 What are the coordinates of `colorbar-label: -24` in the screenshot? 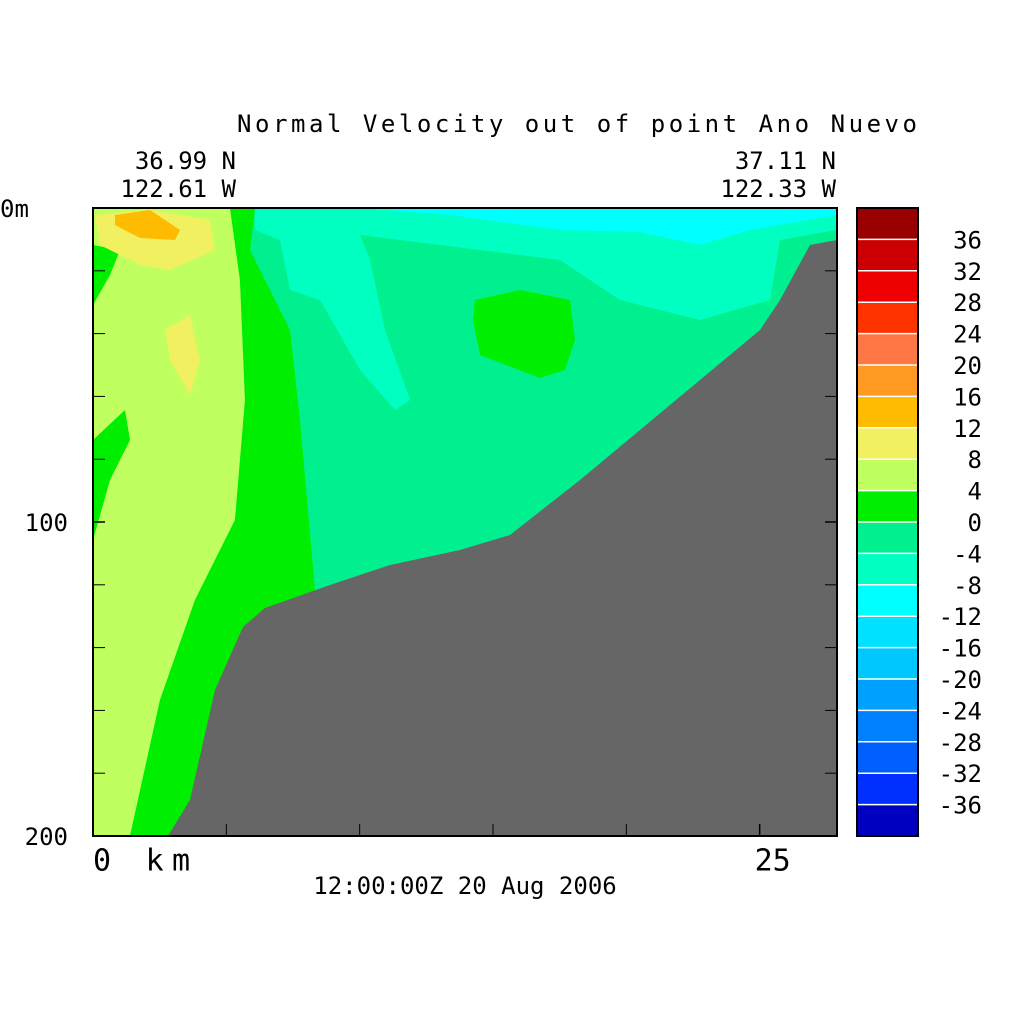 It's located at (960, 711).